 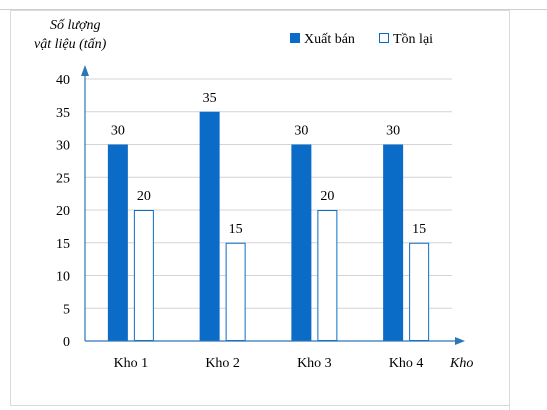 What do you see at coordinates (413, 39) in the screenshot?
I see `legend-label-ton-lai: Tồn lại` at bounding box center [413, 39].